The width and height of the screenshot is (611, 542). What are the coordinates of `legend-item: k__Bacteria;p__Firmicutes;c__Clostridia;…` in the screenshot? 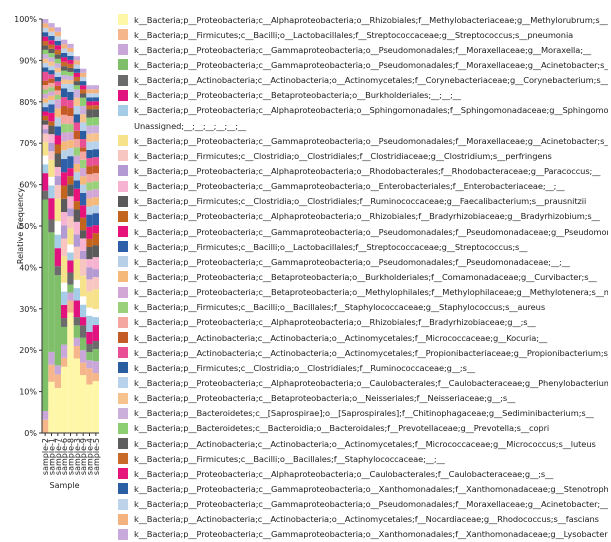 It's located at (363, 367).